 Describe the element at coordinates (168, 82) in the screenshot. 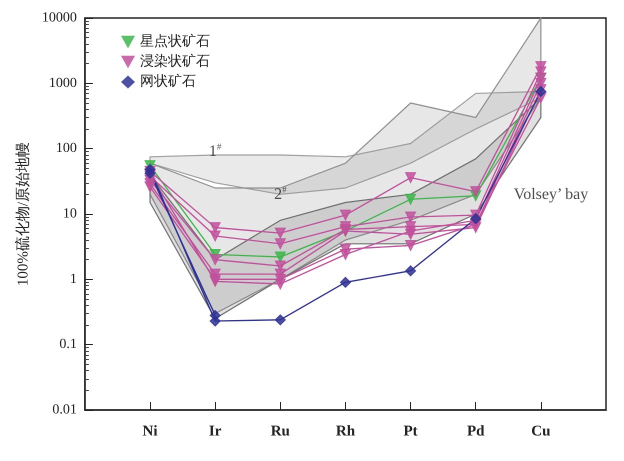

I see `legend-label: 网状矿石` at that location.